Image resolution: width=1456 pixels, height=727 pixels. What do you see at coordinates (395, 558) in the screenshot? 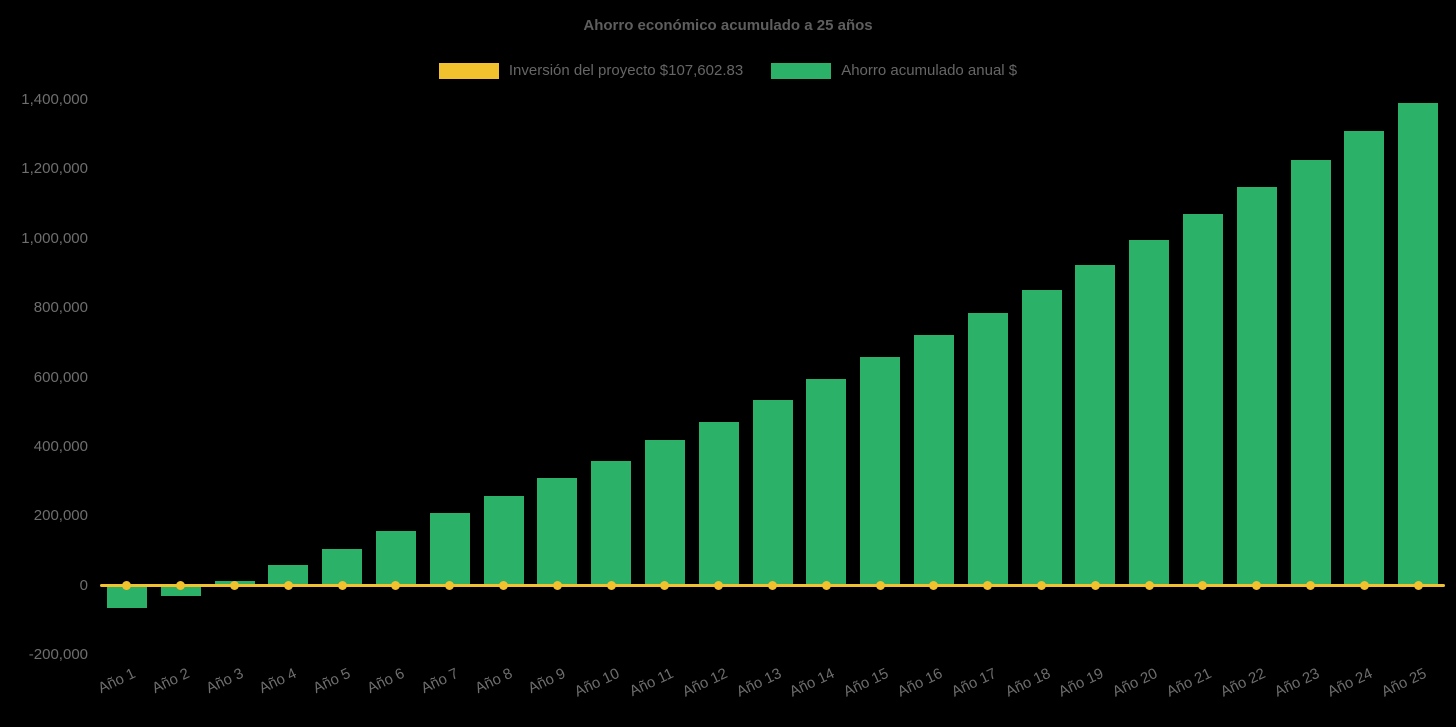
I see `bar-año-6` at bounding box center [395, 558].